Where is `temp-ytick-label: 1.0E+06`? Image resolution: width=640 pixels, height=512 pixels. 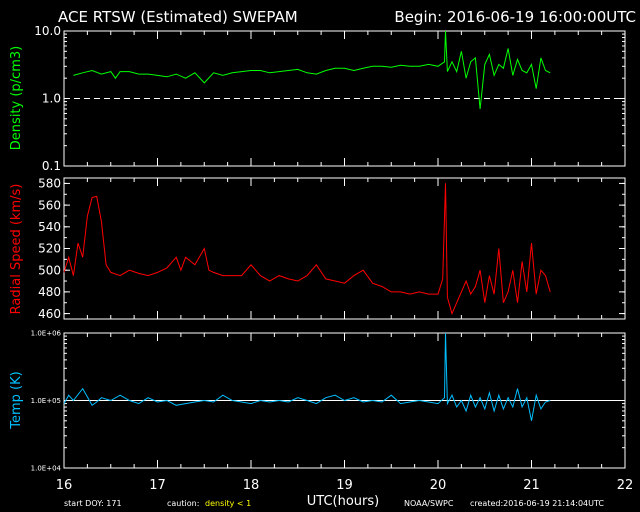
temp-ytick-label: 1.0E+06 is located at coordinates (46, 333).